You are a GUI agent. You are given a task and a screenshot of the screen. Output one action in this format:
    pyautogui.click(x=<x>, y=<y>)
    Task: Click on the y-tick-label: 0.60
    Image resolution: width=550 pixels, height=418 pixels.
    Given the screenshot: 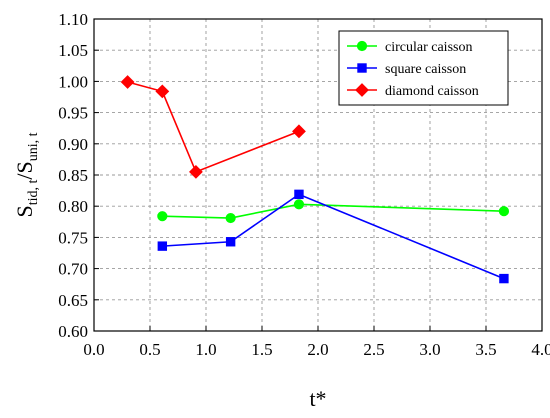 What is the action you would take?
    pyautogui.click(x=73, y=331)
    